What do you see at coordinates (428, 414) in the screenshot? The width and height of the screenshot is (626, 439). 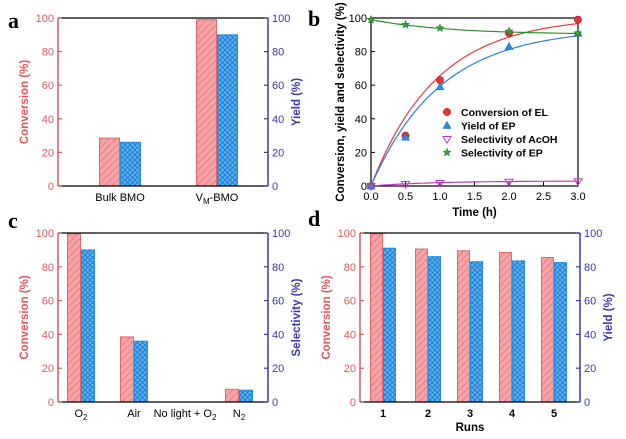 I see `d-x-tick-label: 2` at bounding box center [428, 414].